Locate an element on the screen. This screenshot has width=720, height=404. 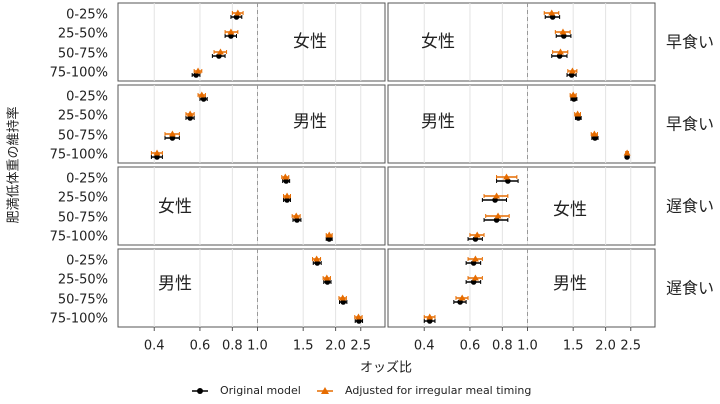
strip-label: 早食い is located at coordinates (690, 42).